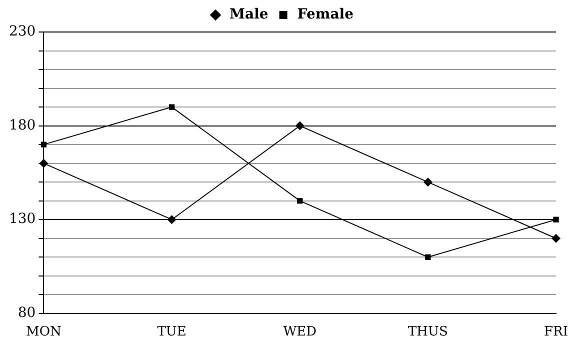 This screenshot has width=574, height=347. What do you see at coordinates (22, 32) in the screenshot?
I see `y-tick-label: 230` at bounding box center [22, 32].